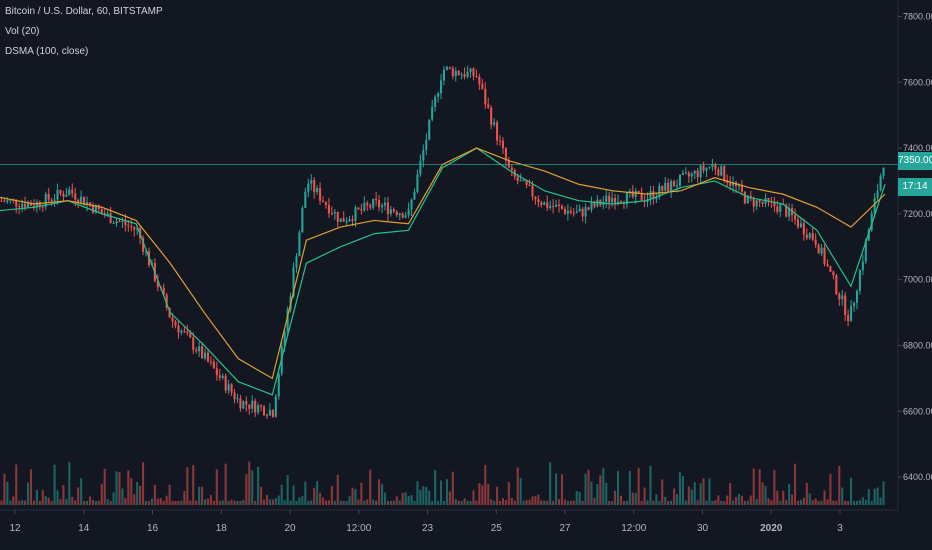  I want to click on volume-indicator-label: Vol (20), so click(22, 31).